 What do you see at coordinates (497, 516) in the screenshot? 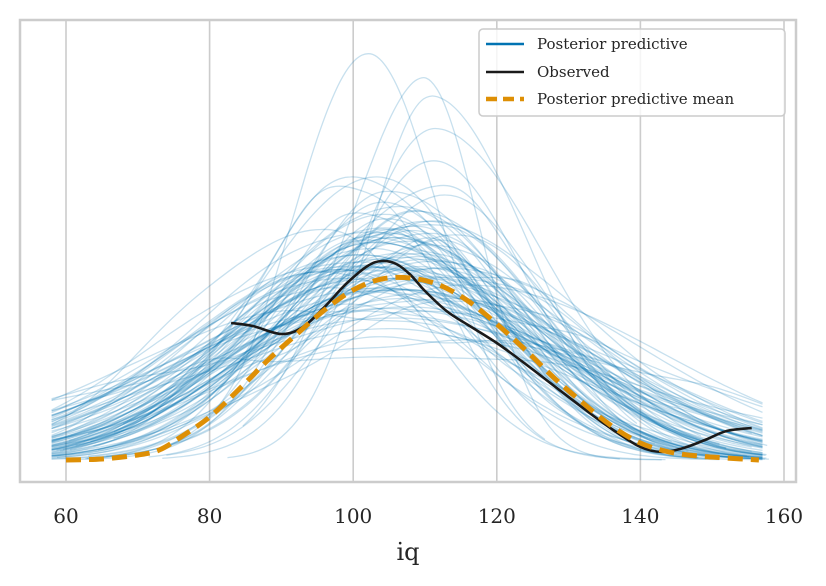
I see `x-tick-label-120: 120` at bounding box center [497, 516].